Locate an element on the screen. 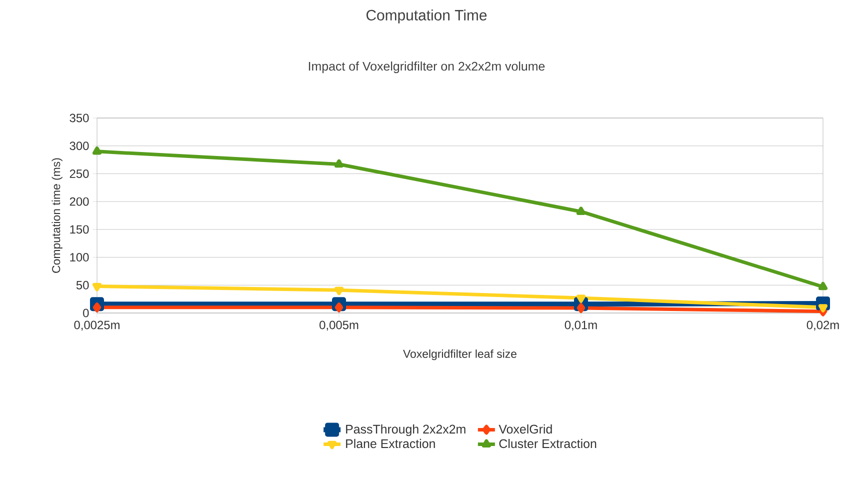 This screenshot has height=477, width=853. y-axis-title: Computation time (ms) is located at coordinates (57, 215).